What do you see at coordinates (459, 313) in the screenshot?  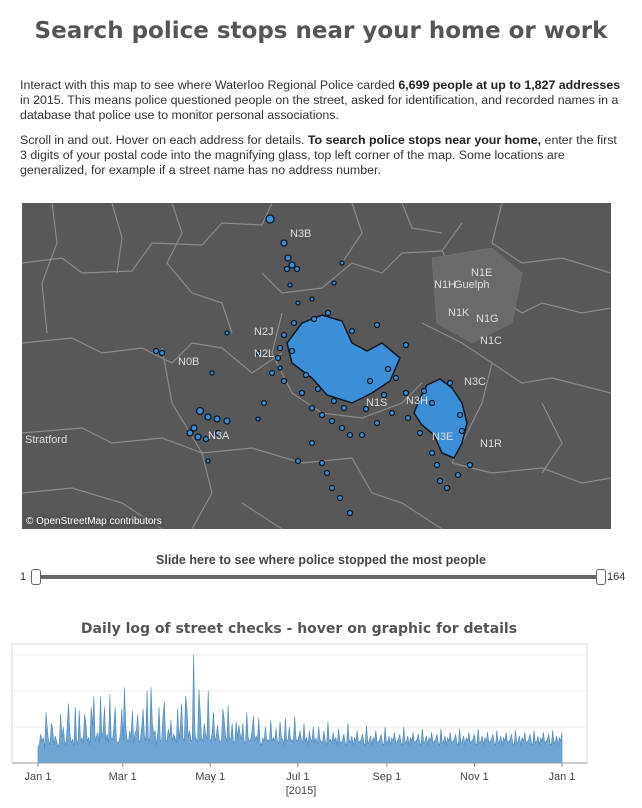 I see `map-label: N1K` at bounding box center [459, 313].